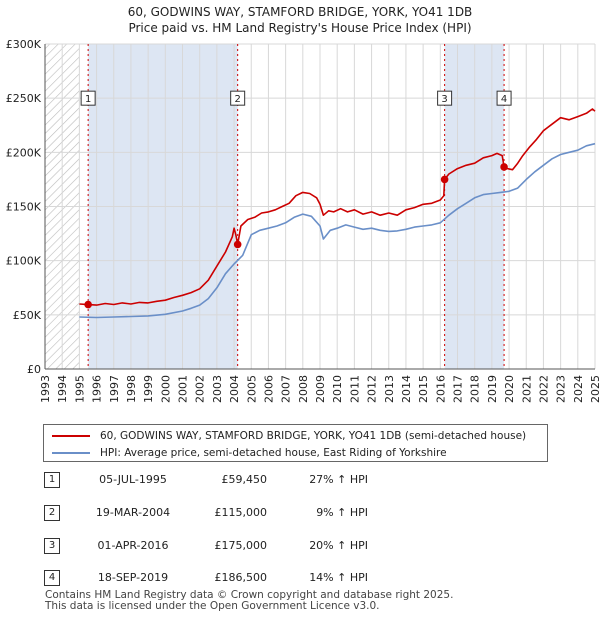 Image resolution: width=600 pixels, height=620 pixels. Describe the element at coordinates (241, 577) in the screenshot. I see `transaction-price: £186,500` at that location.